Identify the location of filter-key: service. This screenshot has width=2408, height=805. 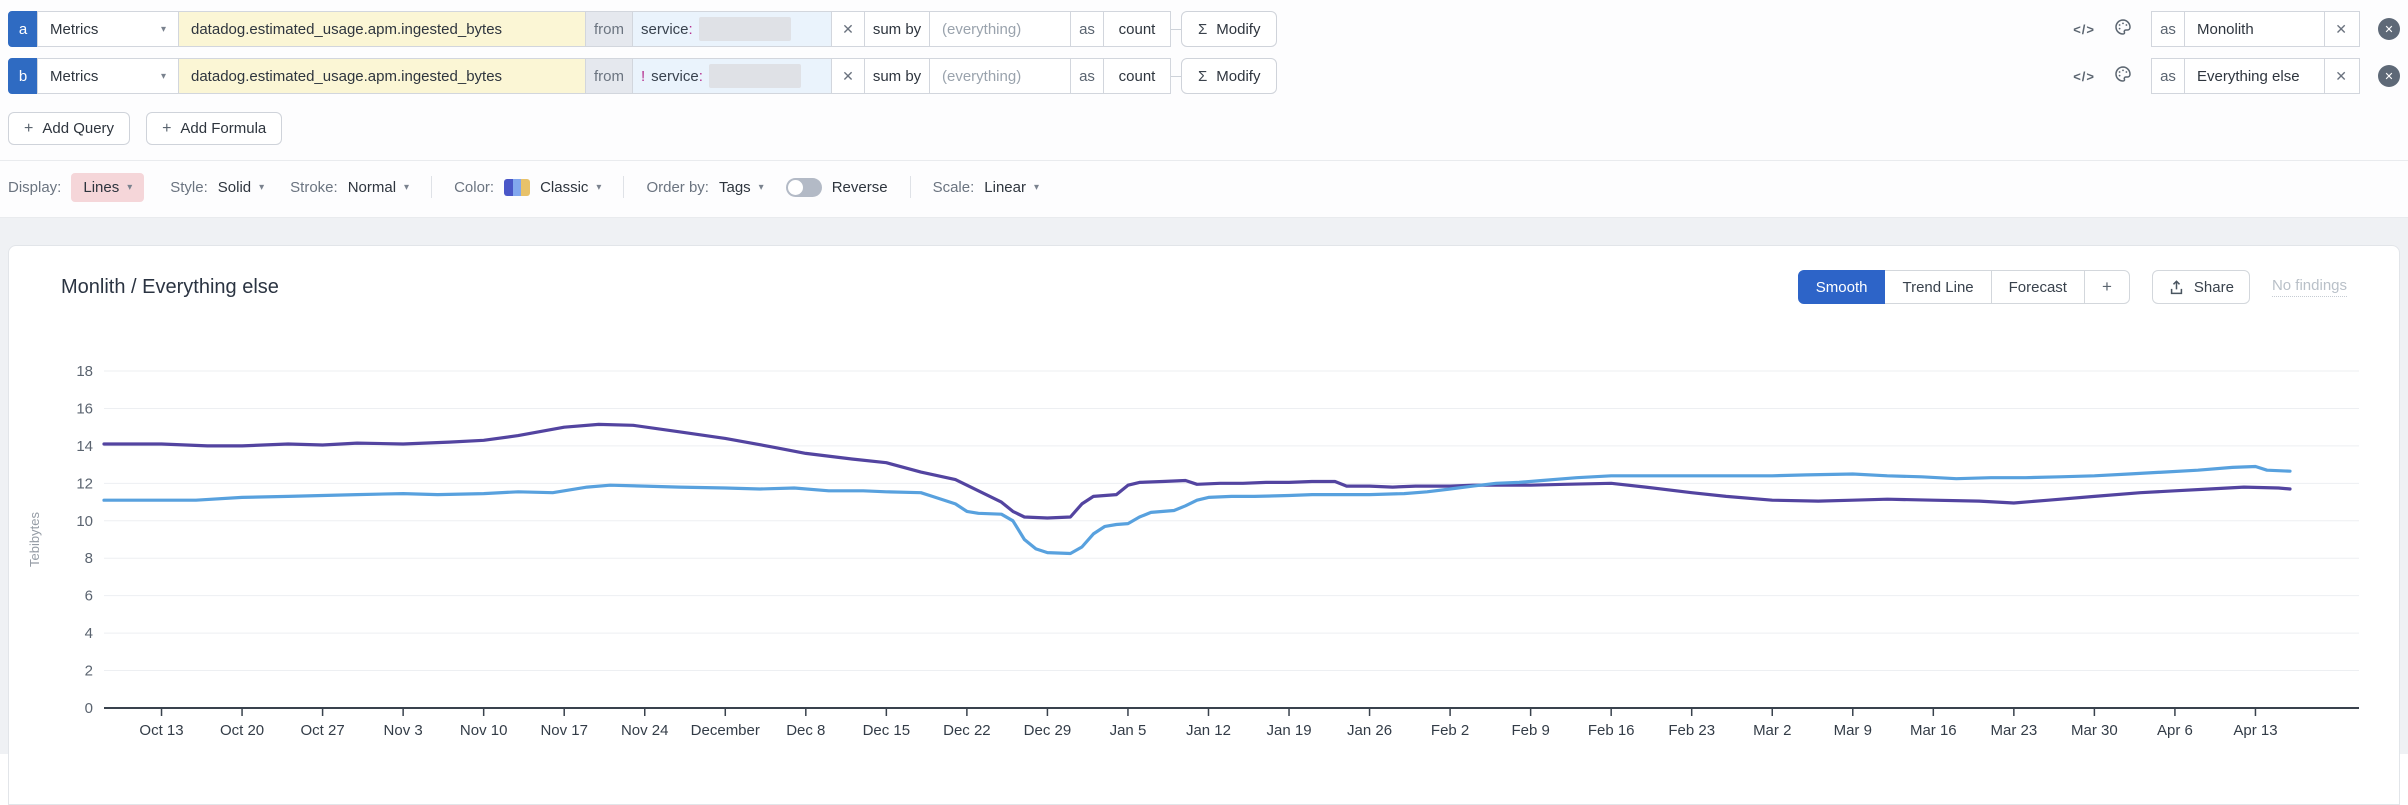
(675, 76).